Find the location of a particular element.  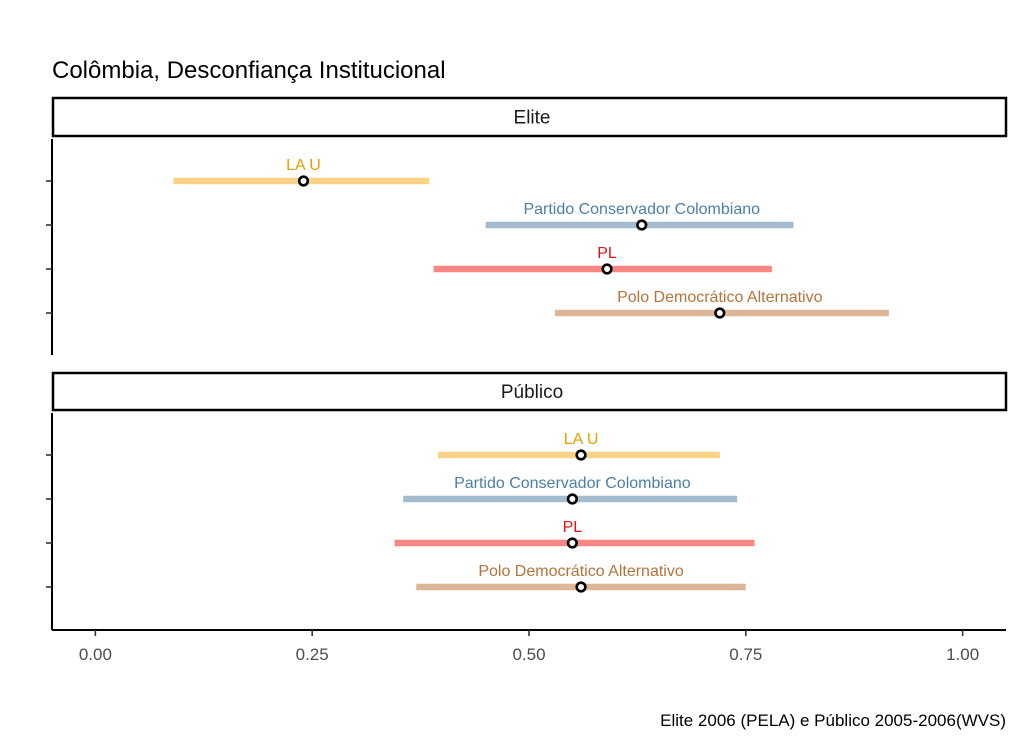

strip-label: Público is located at coordinates (532, 392).